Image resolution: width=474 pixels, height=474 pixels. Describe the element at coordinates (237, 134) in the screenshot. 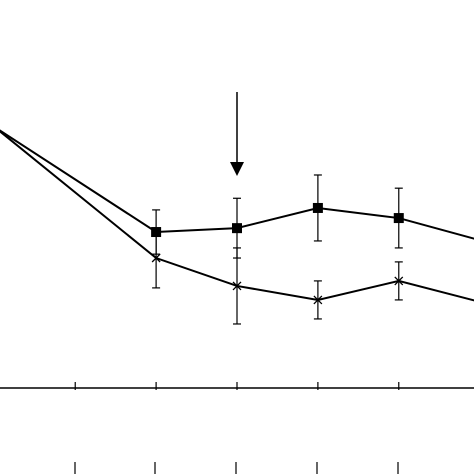

I see `arrow` at that location.